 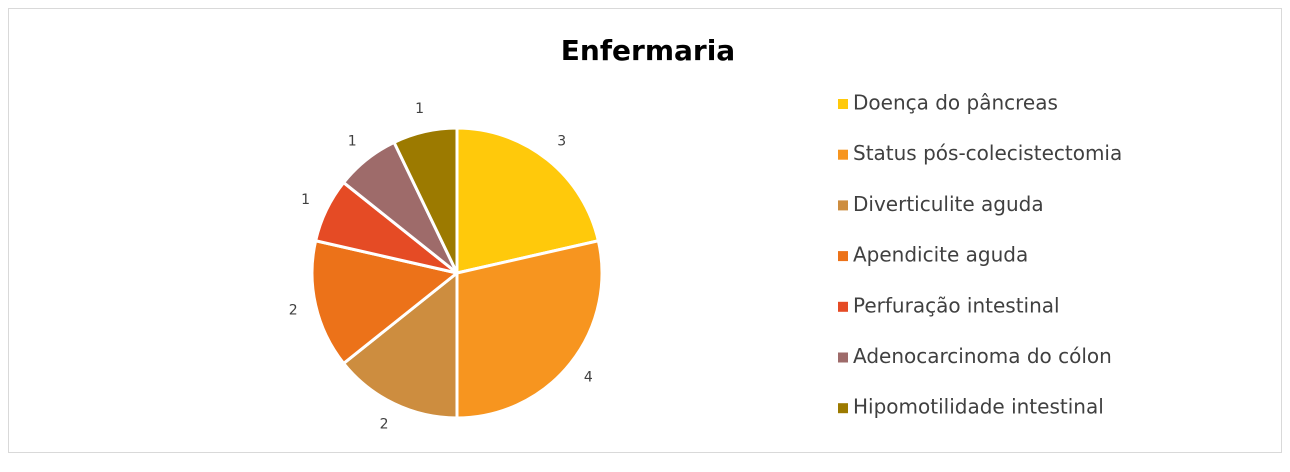 I want to click on data-label: 3, so click(x=561, y=142).